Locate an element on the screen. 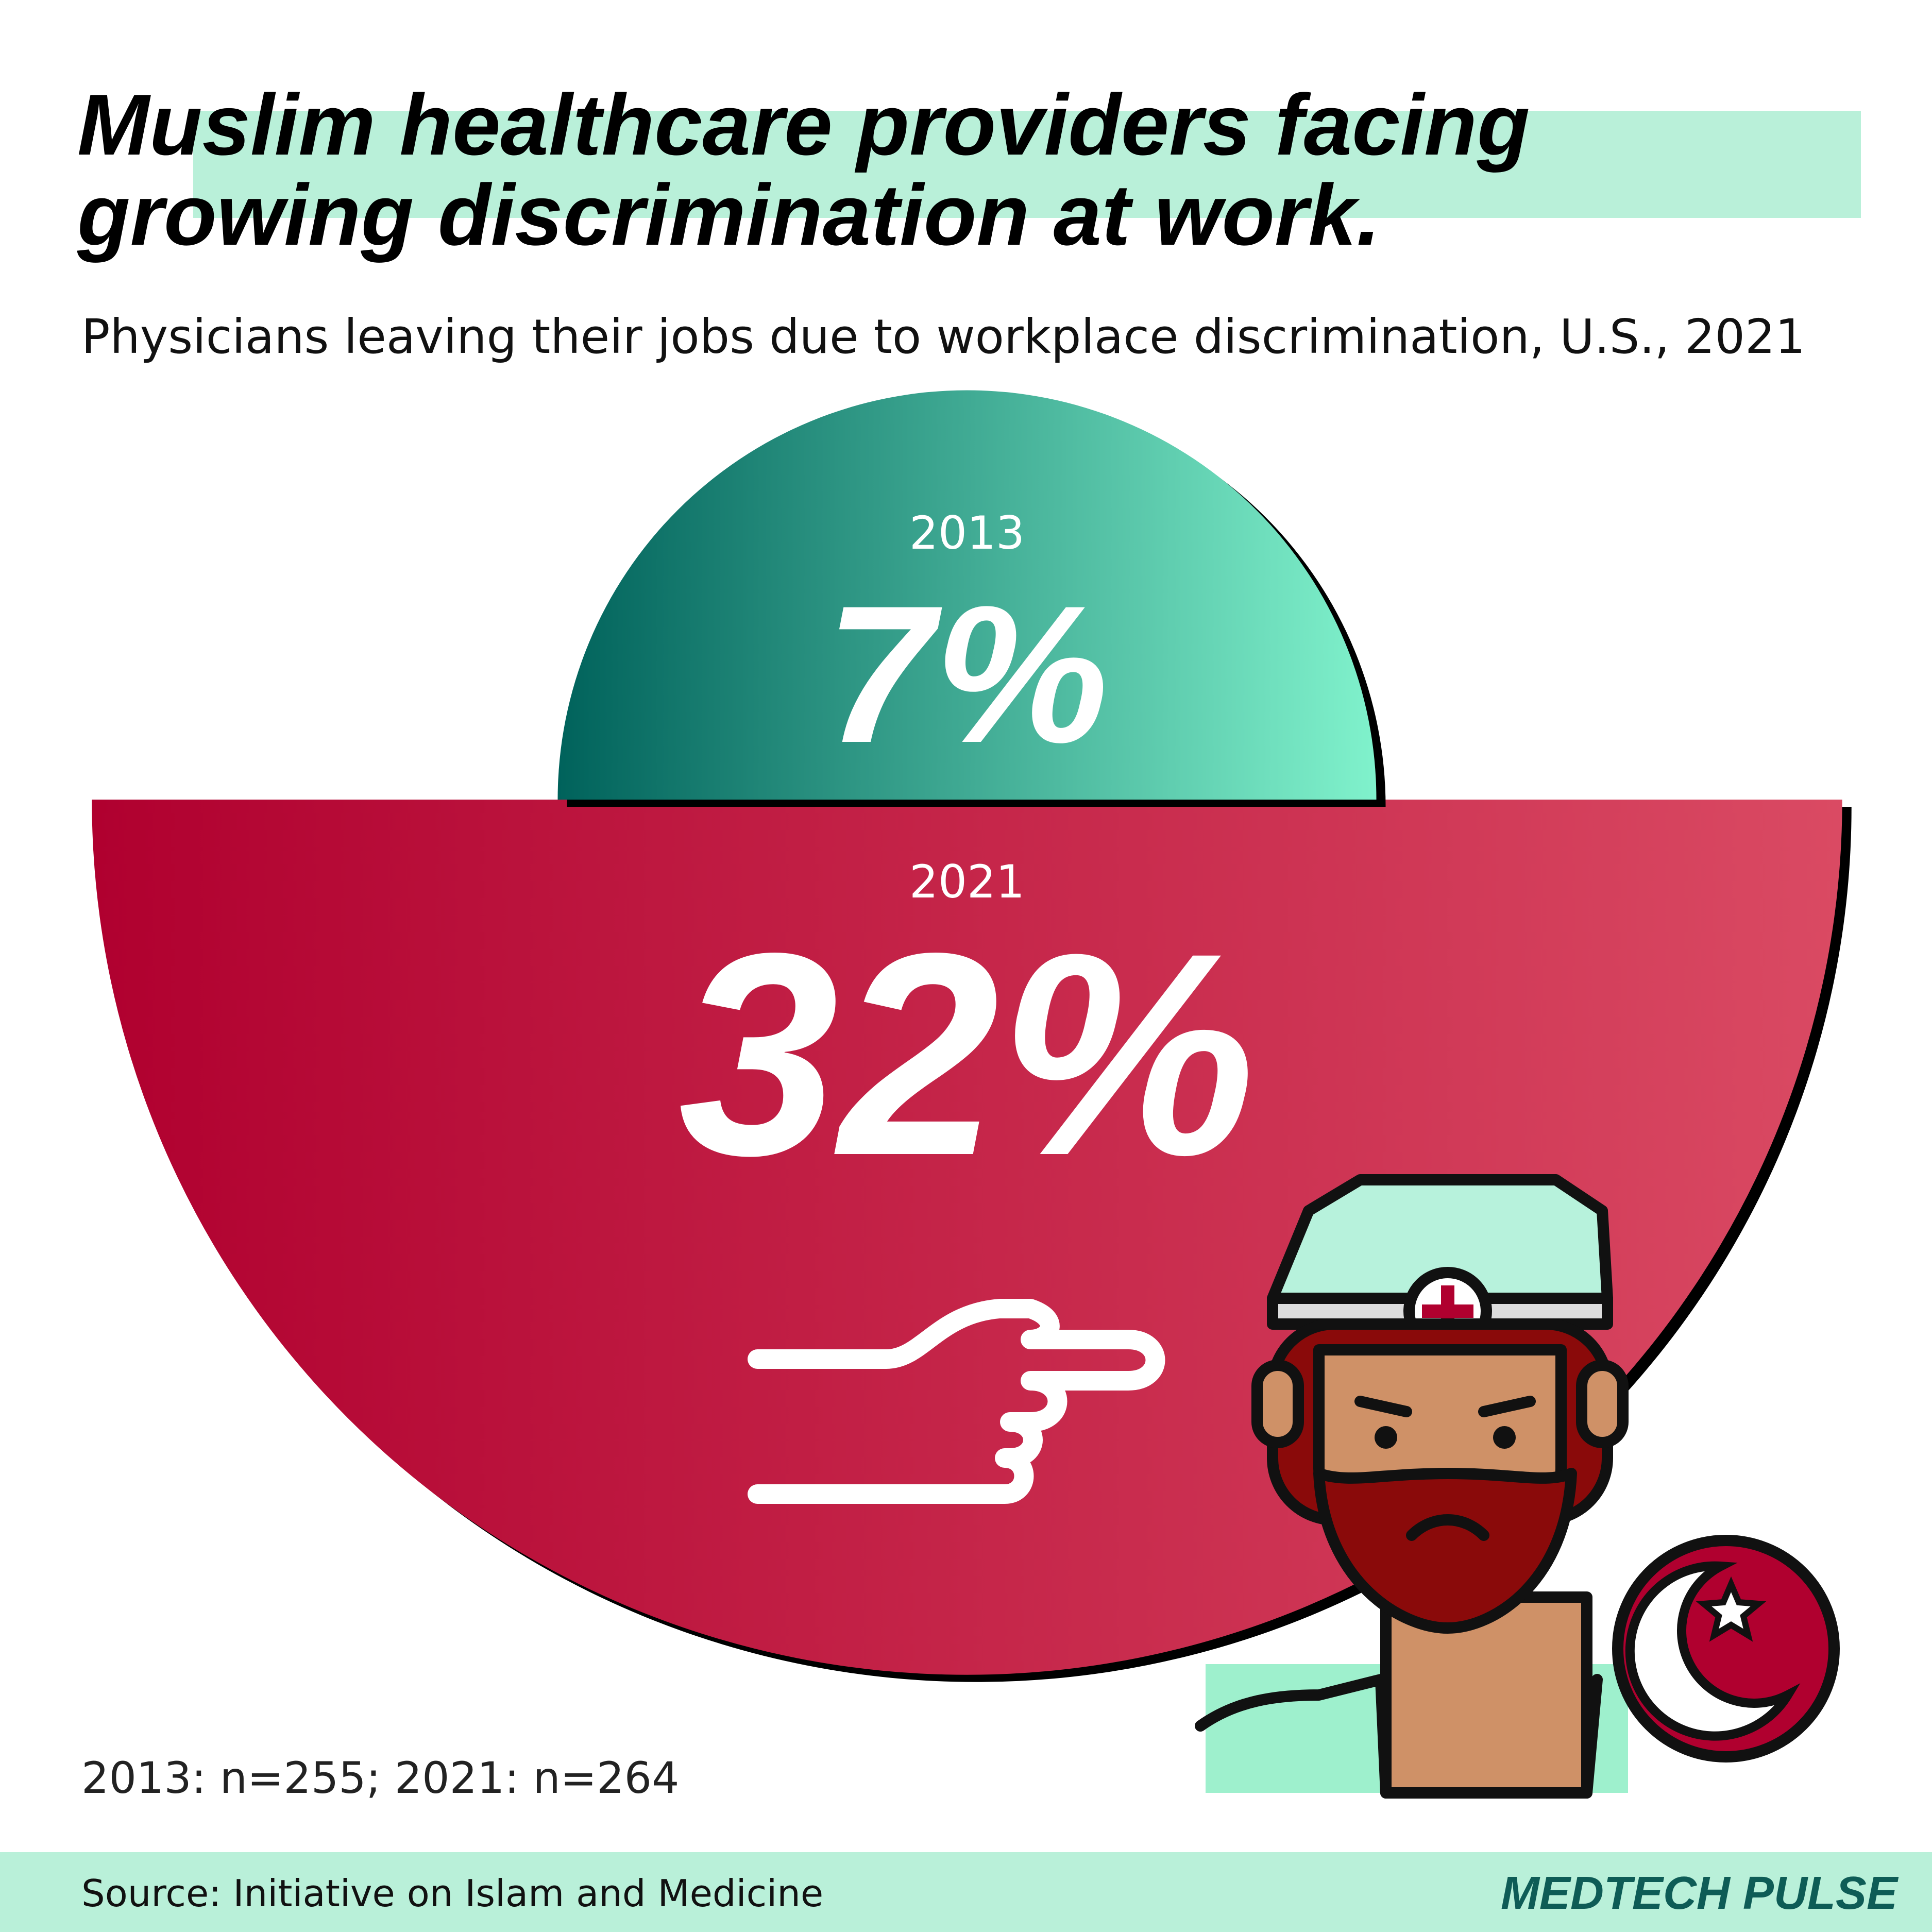 This screenshot has width=1932, height=1932. value-label: 32% is located at coordinates (967, 1054).